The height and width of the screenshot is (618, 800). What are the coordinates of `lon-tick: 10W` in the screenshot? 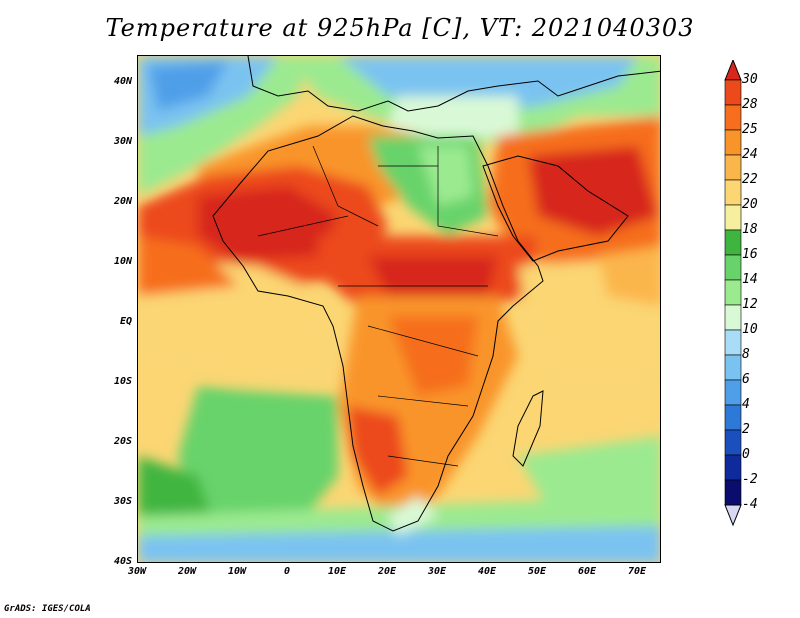 It's located at (237, 571).